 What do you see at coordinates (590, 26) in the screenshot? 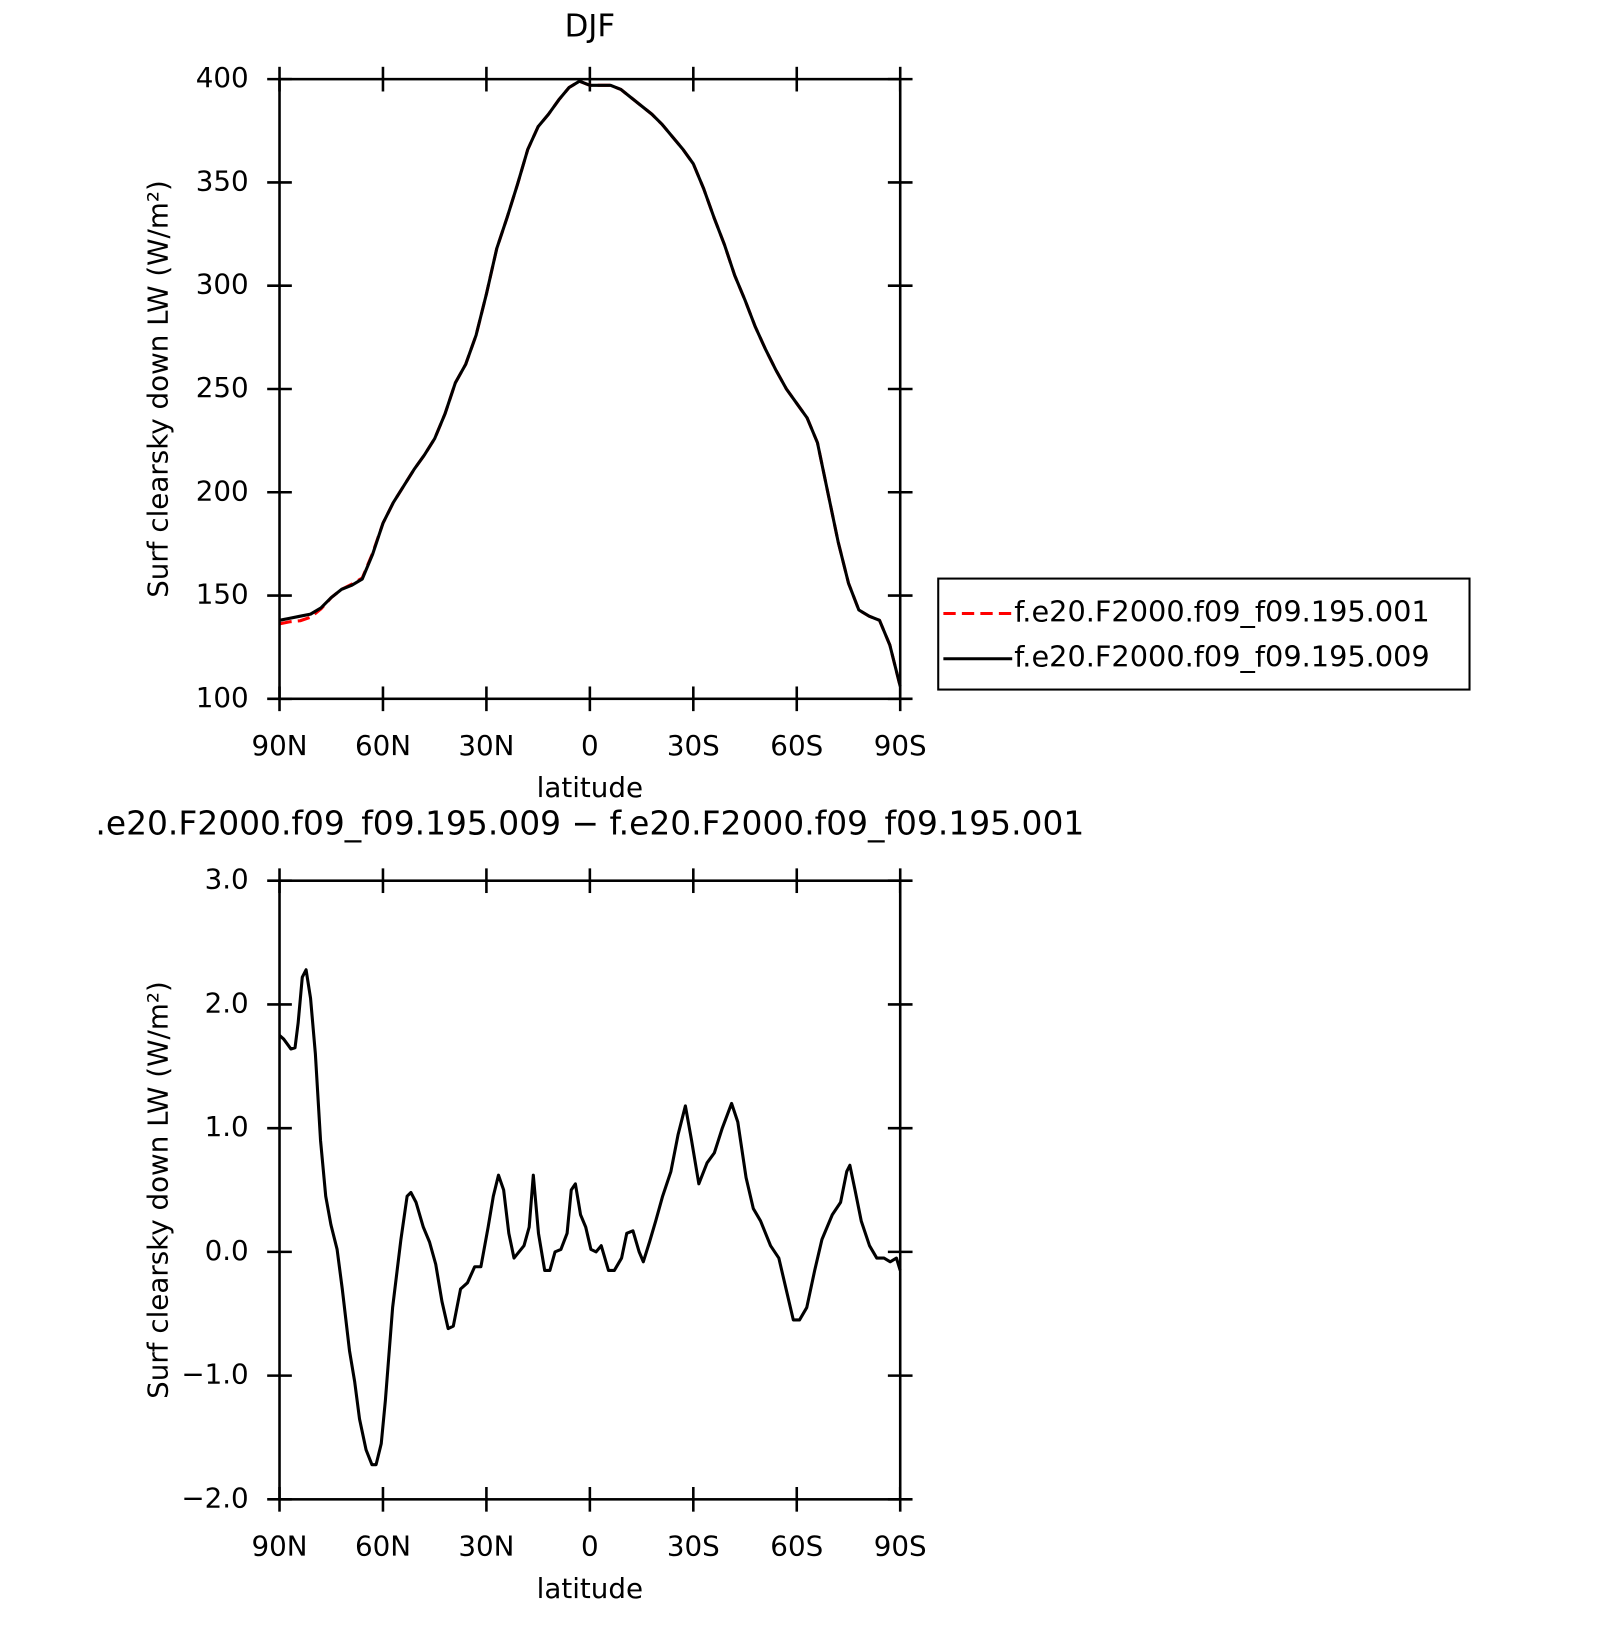
I see `chart-title: DJF` at bounding box center [590, 26].